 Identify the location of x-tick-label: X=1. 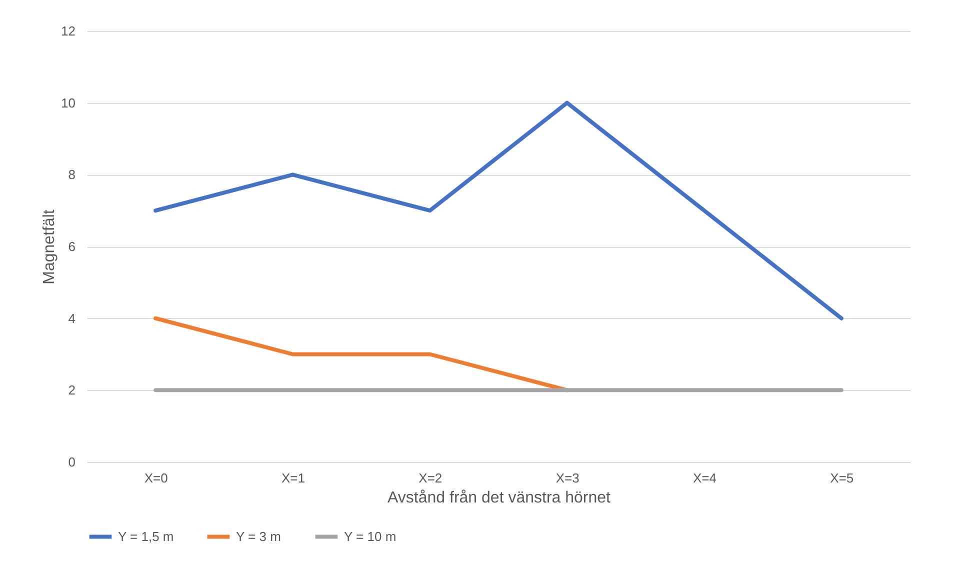
(293, 478).